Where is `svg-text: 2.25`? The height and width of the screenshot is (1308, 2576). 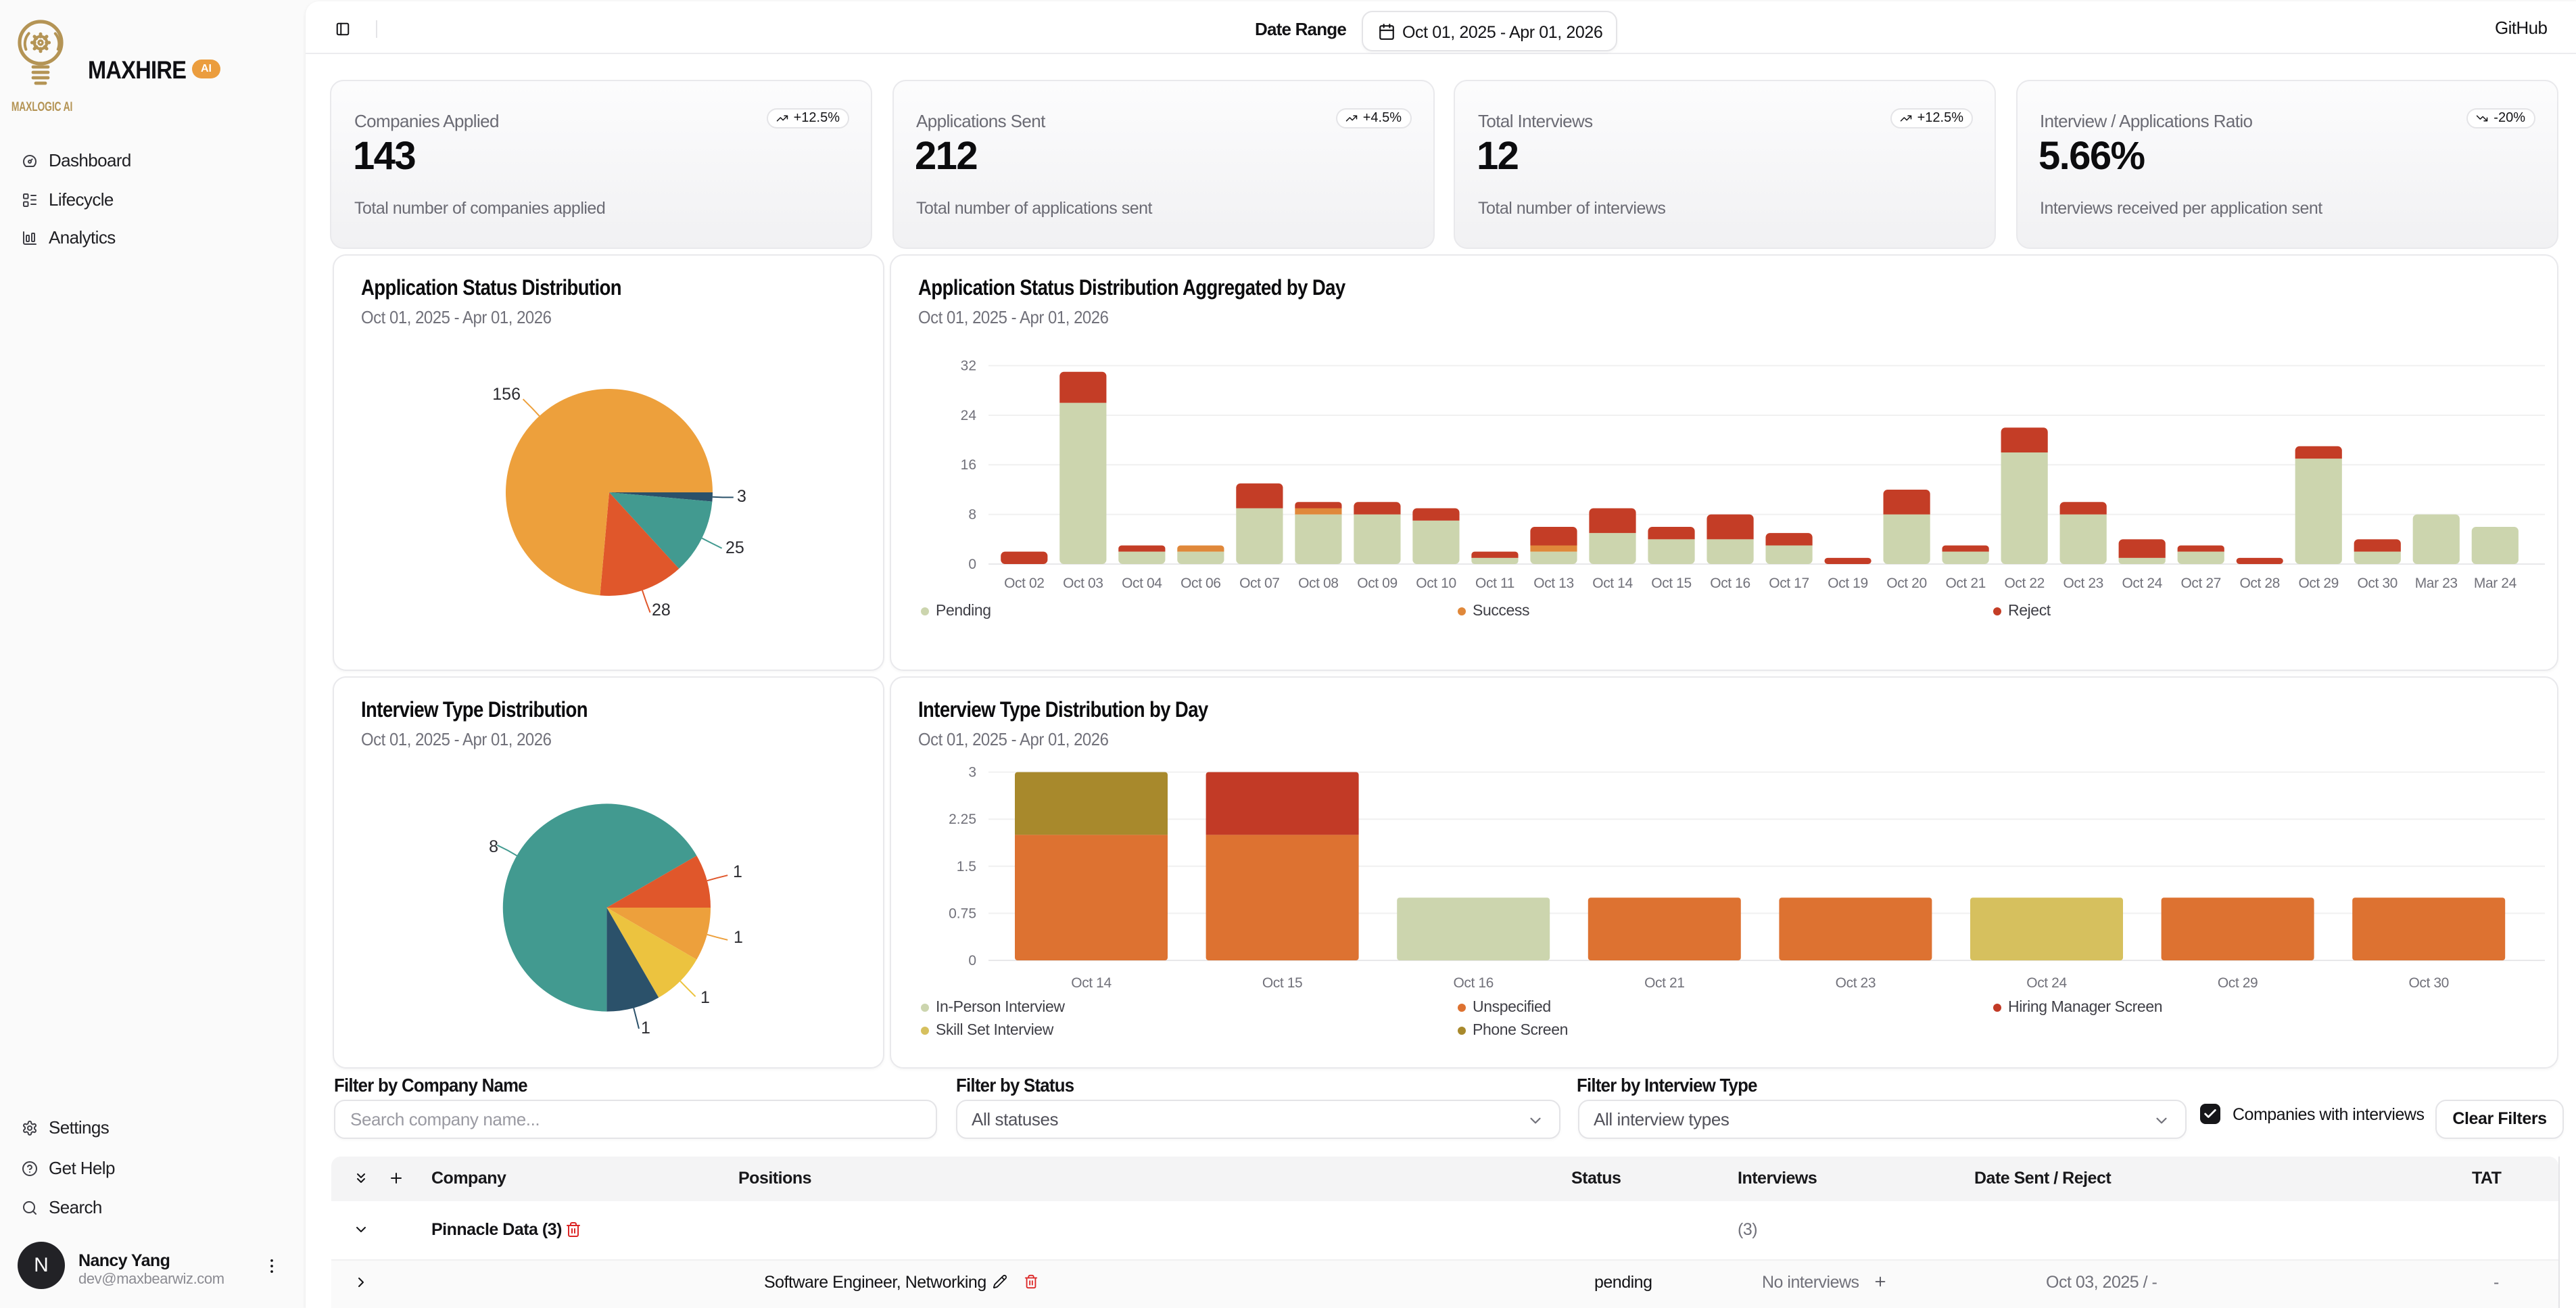 svg-text: 2.25 is located at coordinates (962, 819).